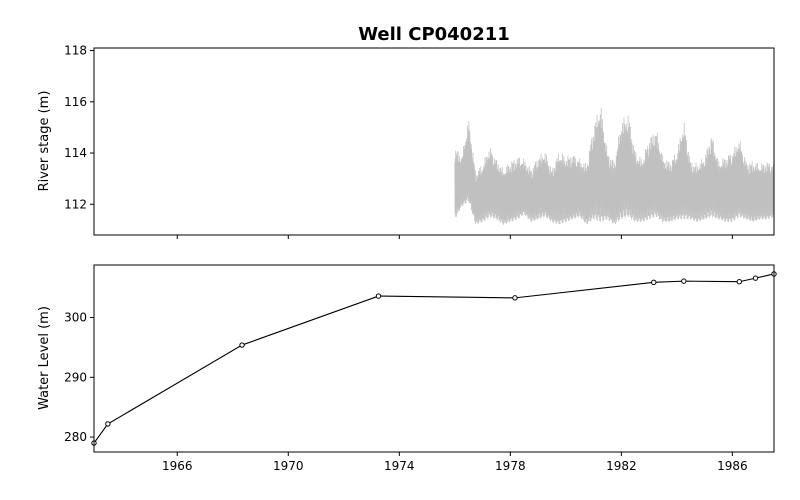 This screenshot has width=800, height=500. I want to click on water-level-y-ticks: 280 290 300, so click(79, 377).